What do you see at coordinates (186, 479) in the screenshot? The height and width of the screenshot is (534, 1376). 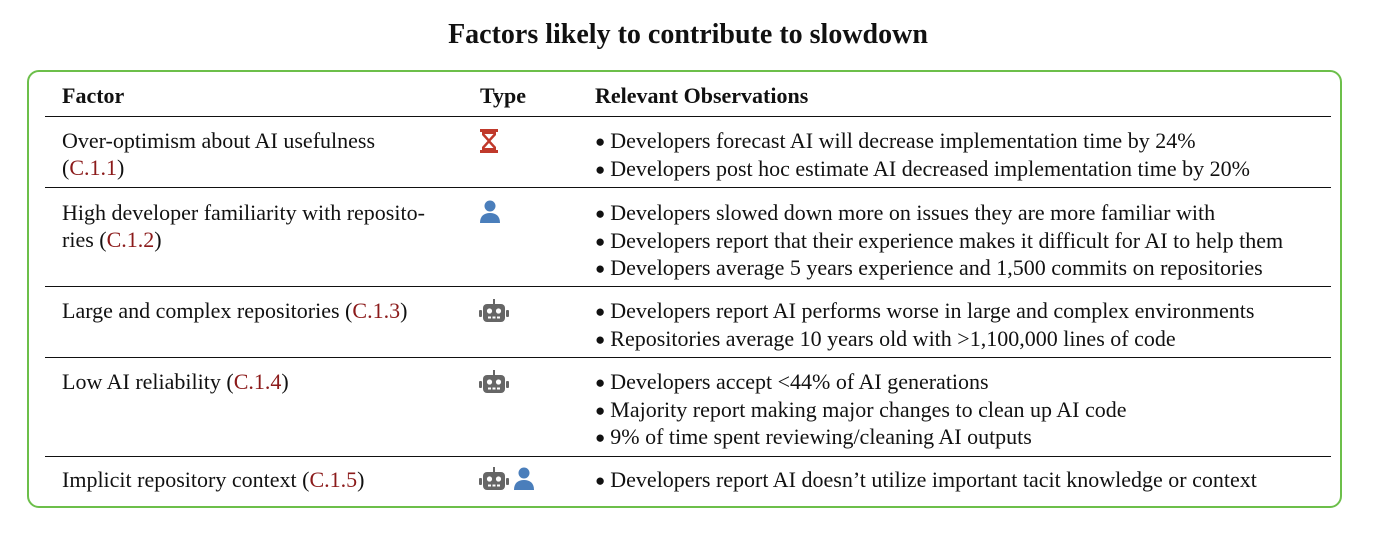 I see `factor-text: Implicit repository context (` at bounding box center [186, 479].